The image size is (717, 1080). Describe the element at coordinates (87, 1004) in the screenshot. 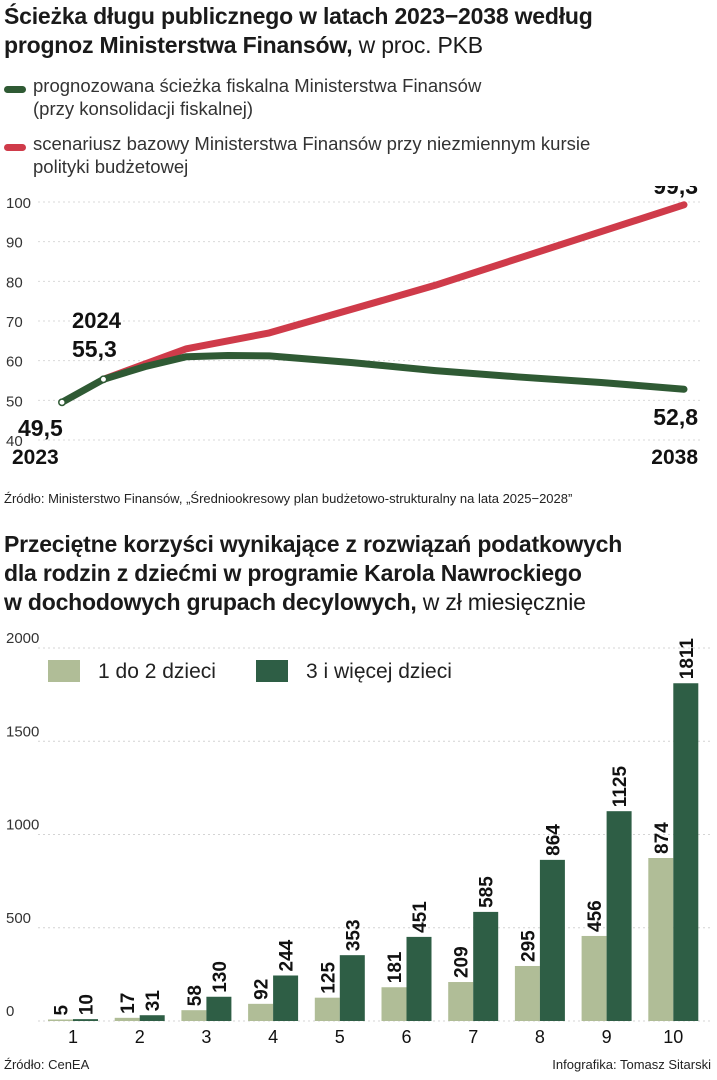

I see `data-label: 10` at that location.